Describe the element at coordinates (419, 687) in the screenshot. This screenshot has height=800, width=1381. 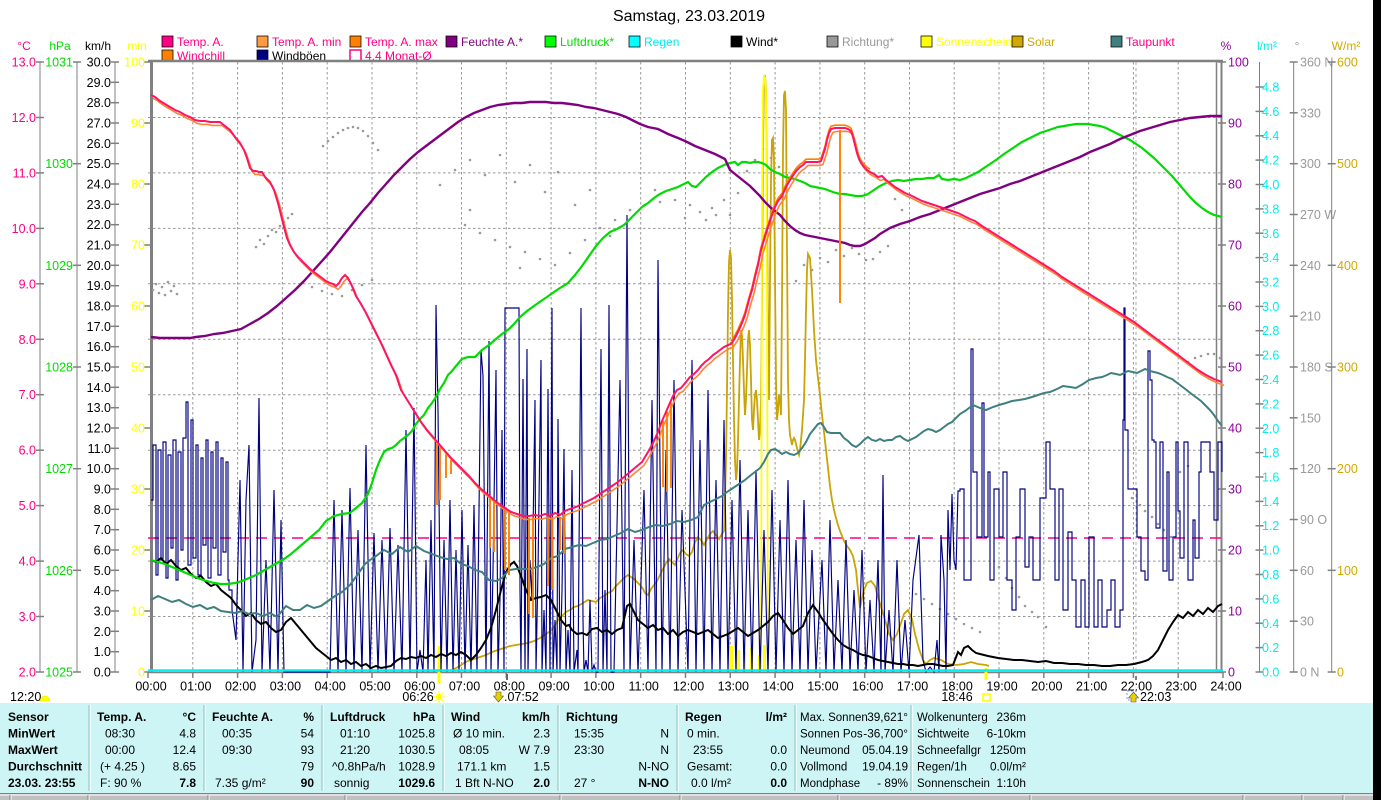
I see `svg-text: 06:00` at that location.